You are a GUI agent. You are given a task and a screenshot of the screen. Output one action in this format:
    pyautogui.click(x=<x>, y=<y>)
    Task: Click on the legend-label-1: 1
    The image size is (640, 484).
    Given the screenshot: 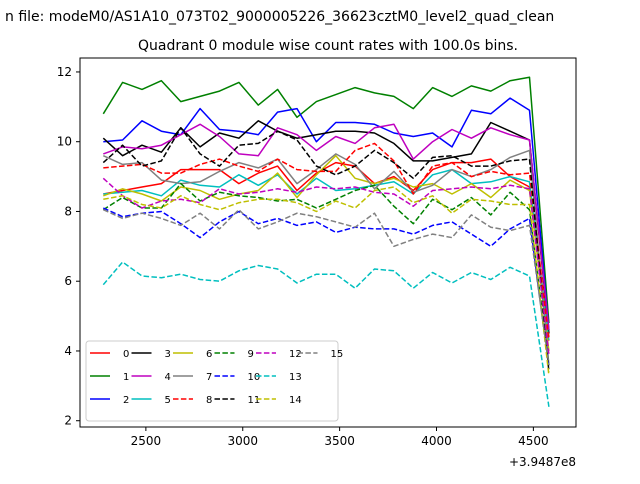 What is the action you would take?
    pyautogui.click(x=126, y=377)
    